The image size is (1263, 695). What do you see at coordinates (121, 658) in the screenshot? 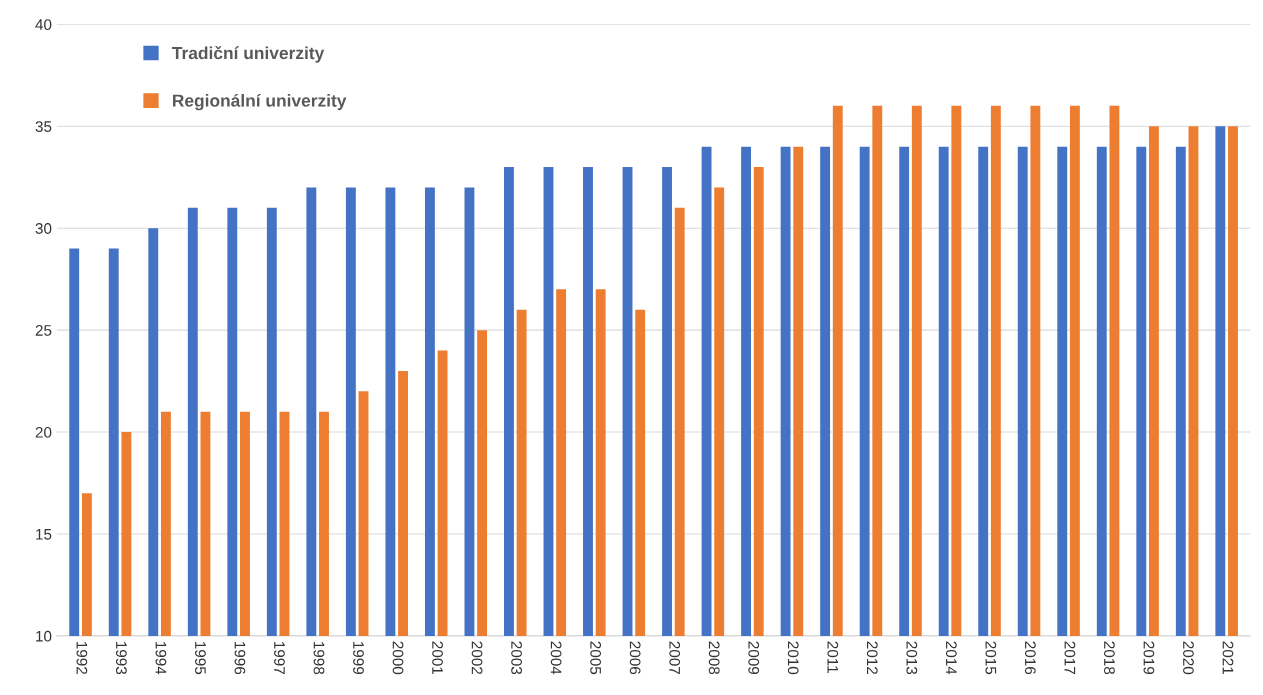
I see `x-tick-label: 1993` at bounding box center [121, 658].